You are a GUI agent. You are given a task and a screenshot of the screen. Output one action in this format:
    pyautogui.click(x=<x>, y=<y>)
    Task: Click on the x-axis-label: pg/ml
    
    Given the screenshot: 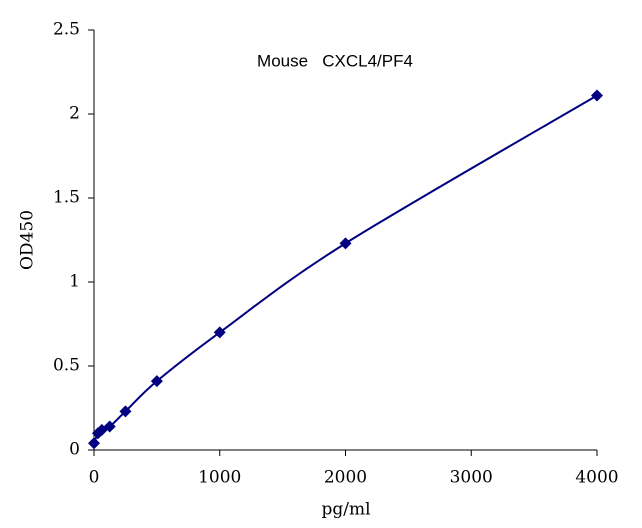 What is the action you would take?
    pyautogui.click(x=345, y=510)
    